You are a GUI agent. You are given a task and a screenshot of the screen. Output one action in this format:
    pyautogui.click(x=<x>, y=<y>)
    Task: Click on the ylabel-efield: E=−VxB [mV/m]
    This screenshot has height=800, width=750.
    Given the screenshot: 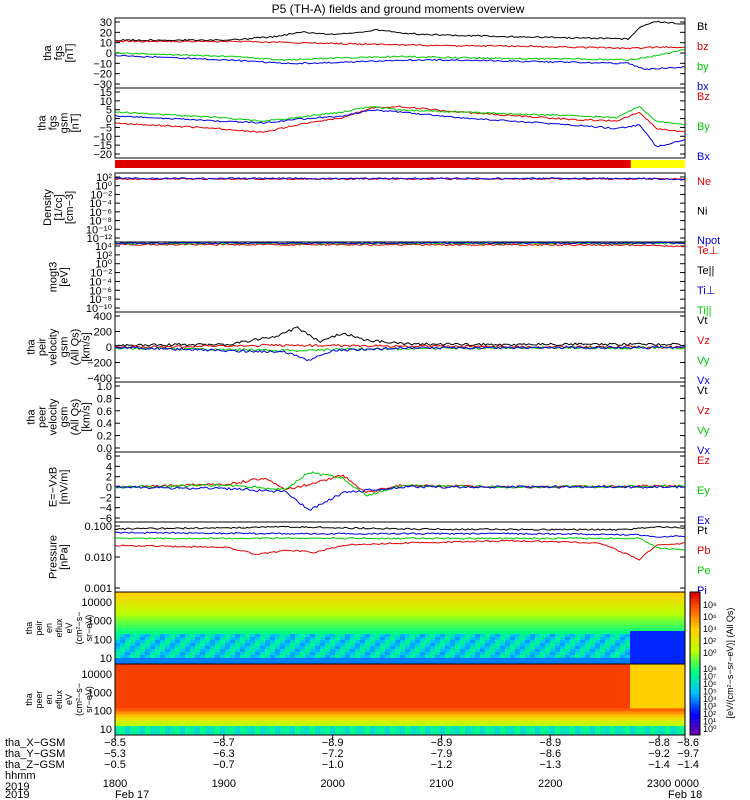 What is the action you would take?
    pyautogui.click(x=59, y=487)
    